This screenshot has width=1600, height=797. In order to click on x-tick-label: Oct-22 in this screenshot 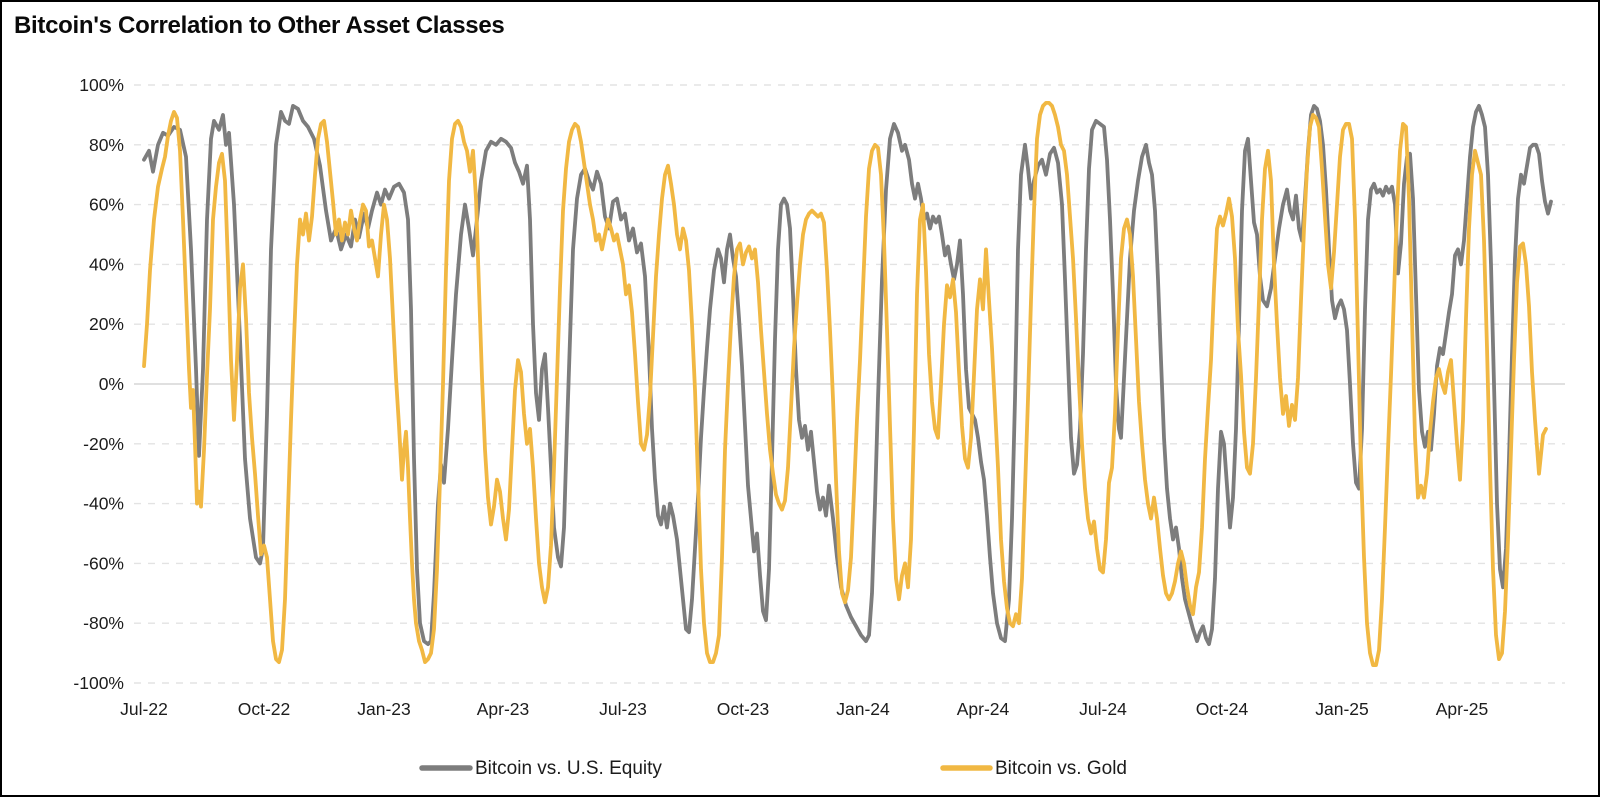, I will do `click(264, 709)`.